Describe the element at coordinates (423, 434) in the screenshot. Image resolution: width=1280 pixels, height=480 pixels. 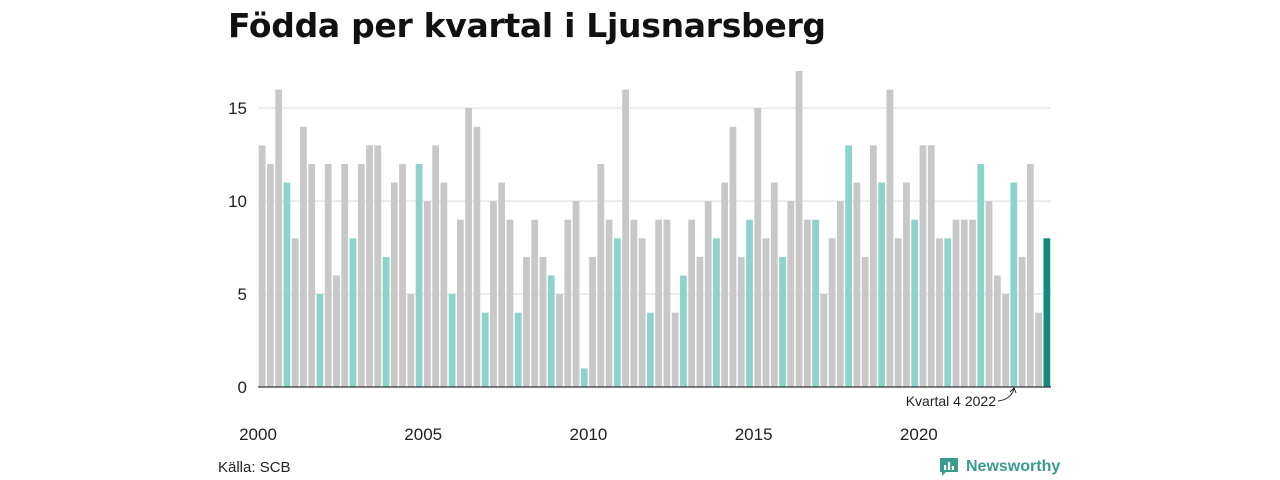
I see `x-tick-label: 2005` at that location.